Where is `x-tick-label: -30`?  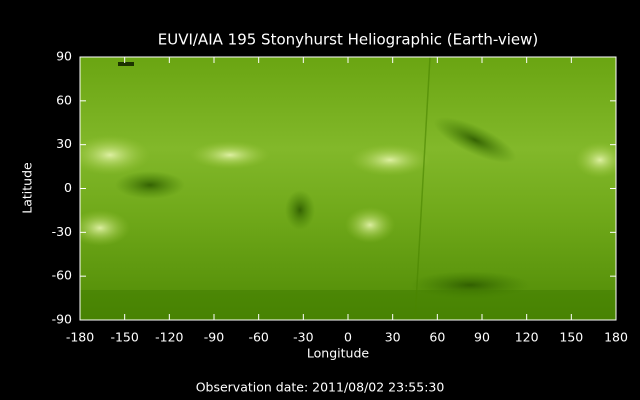
x-tick-label: -30 is located at coordinates (303, 337).